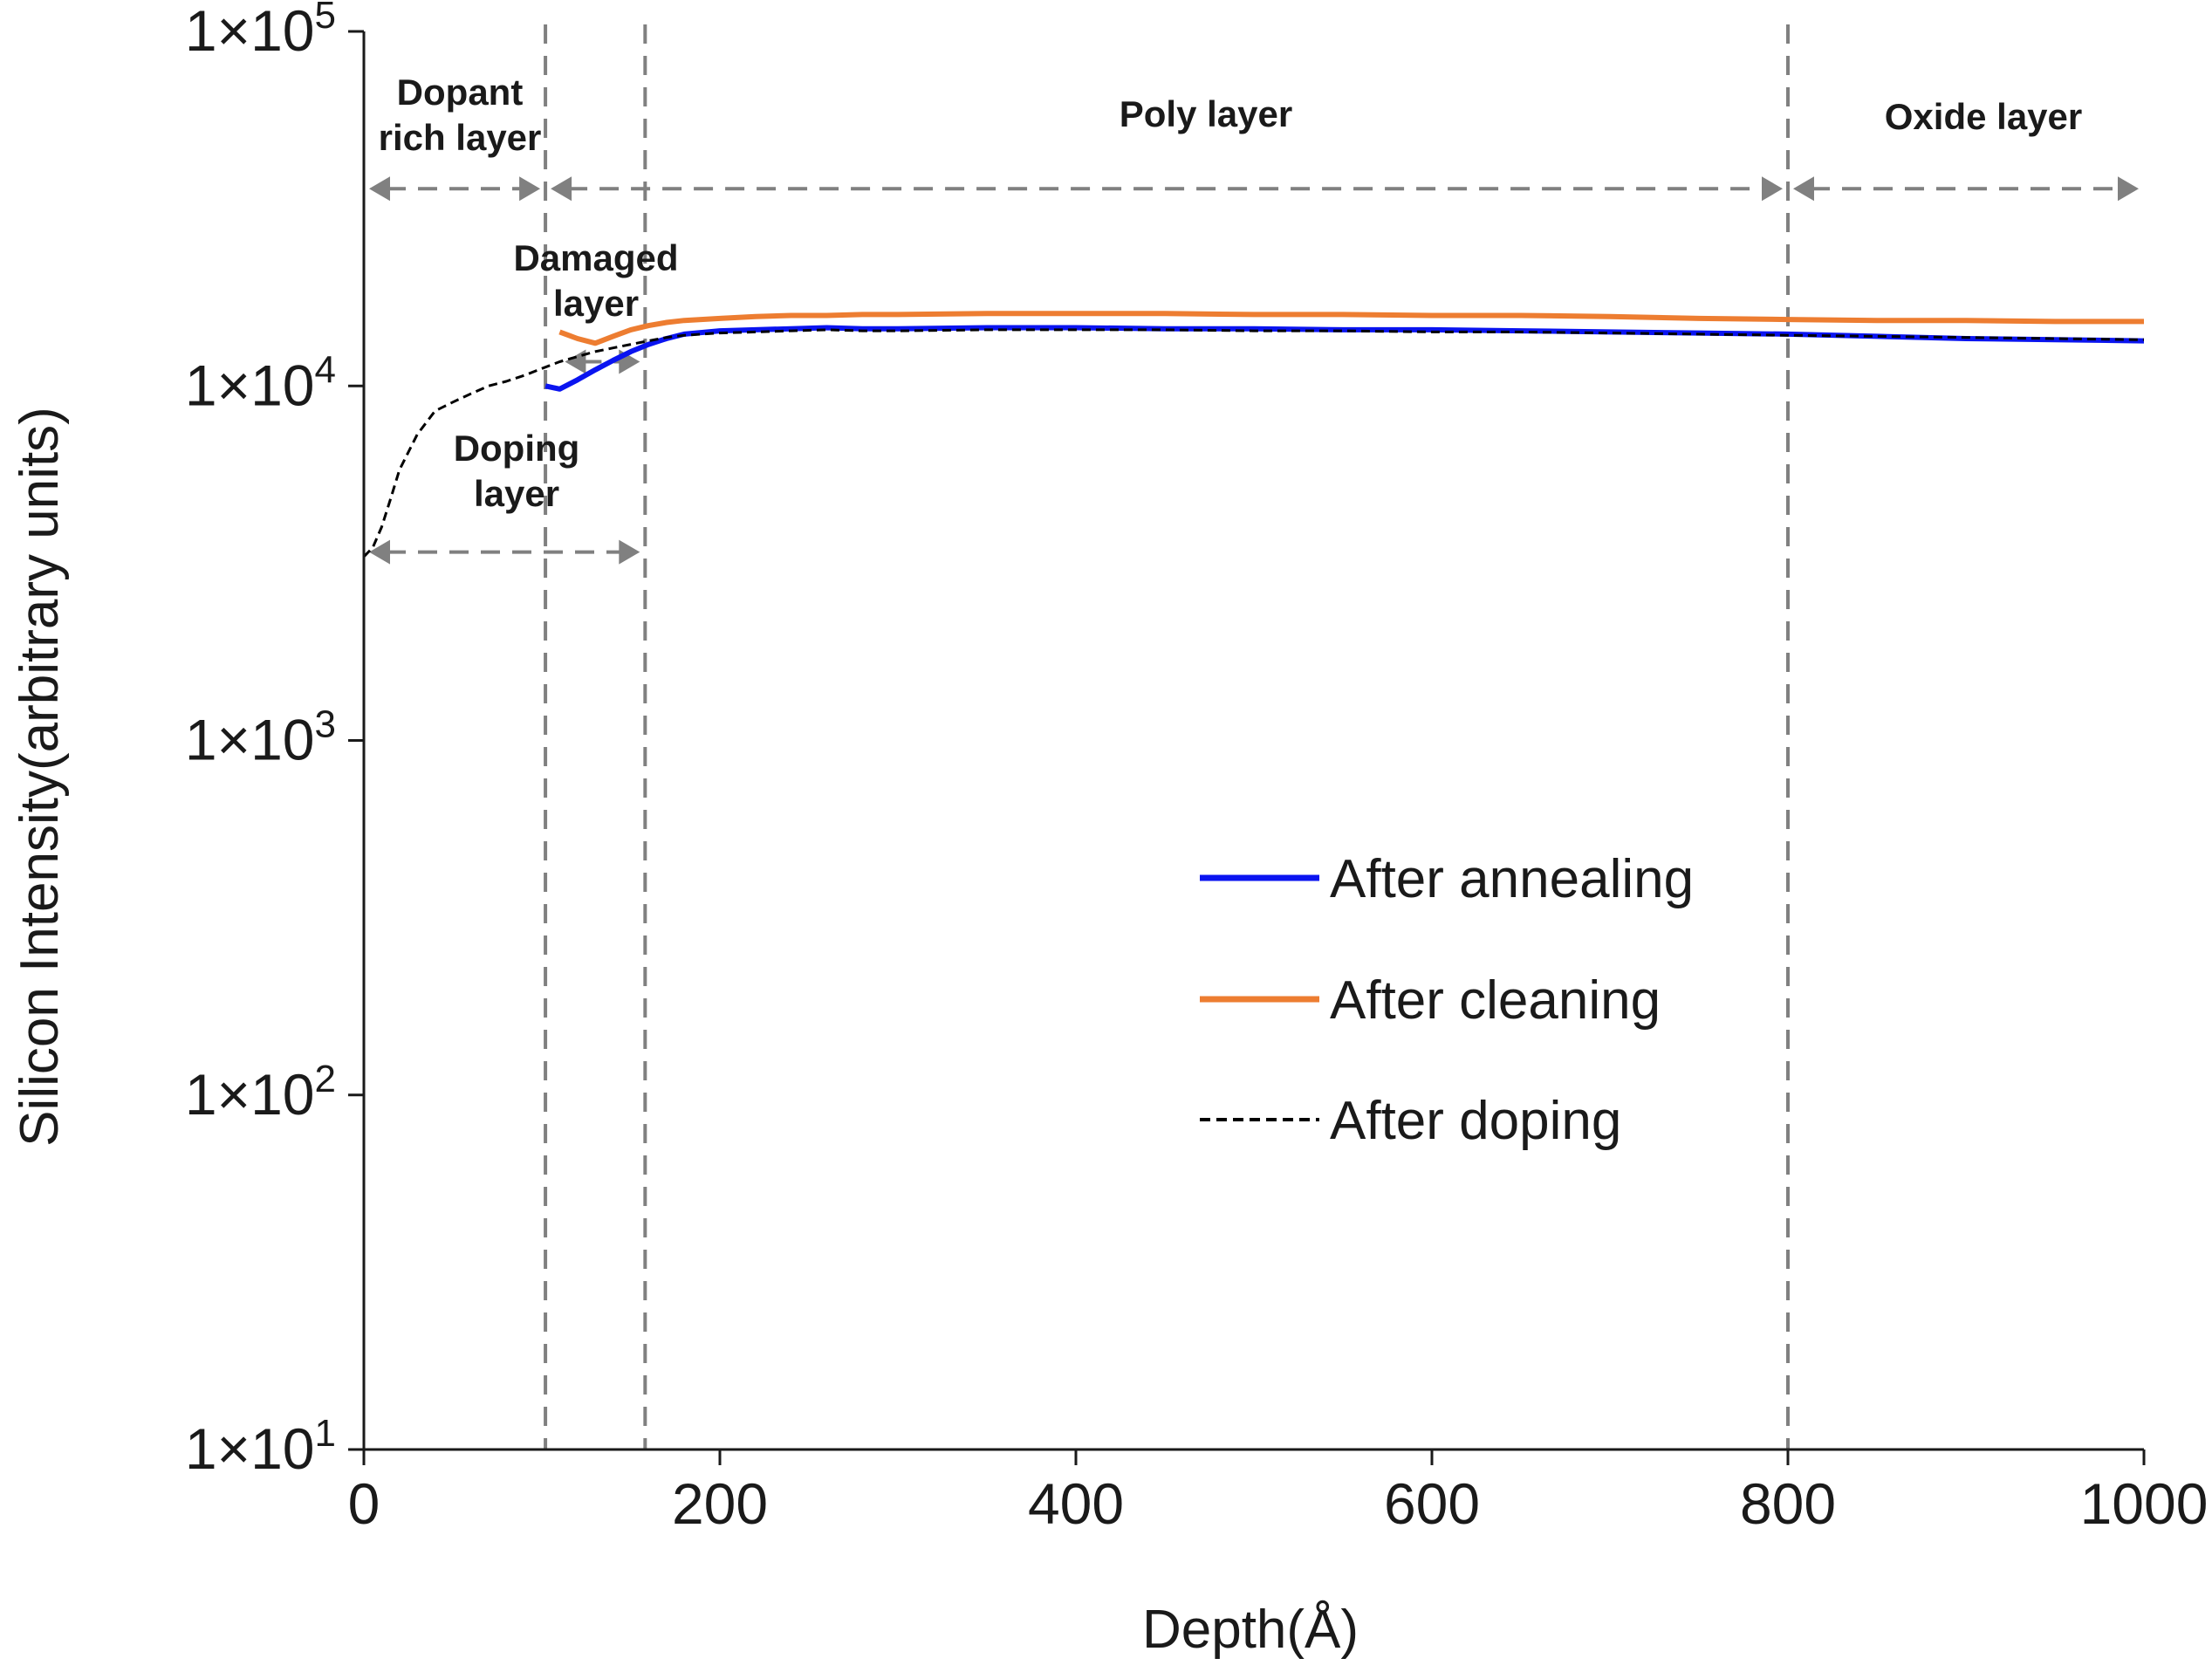  What do you see at coordinates (1512, 879) in the screenshot?
I see `legend-label: After annealing` at bounding box center [1512, 879].